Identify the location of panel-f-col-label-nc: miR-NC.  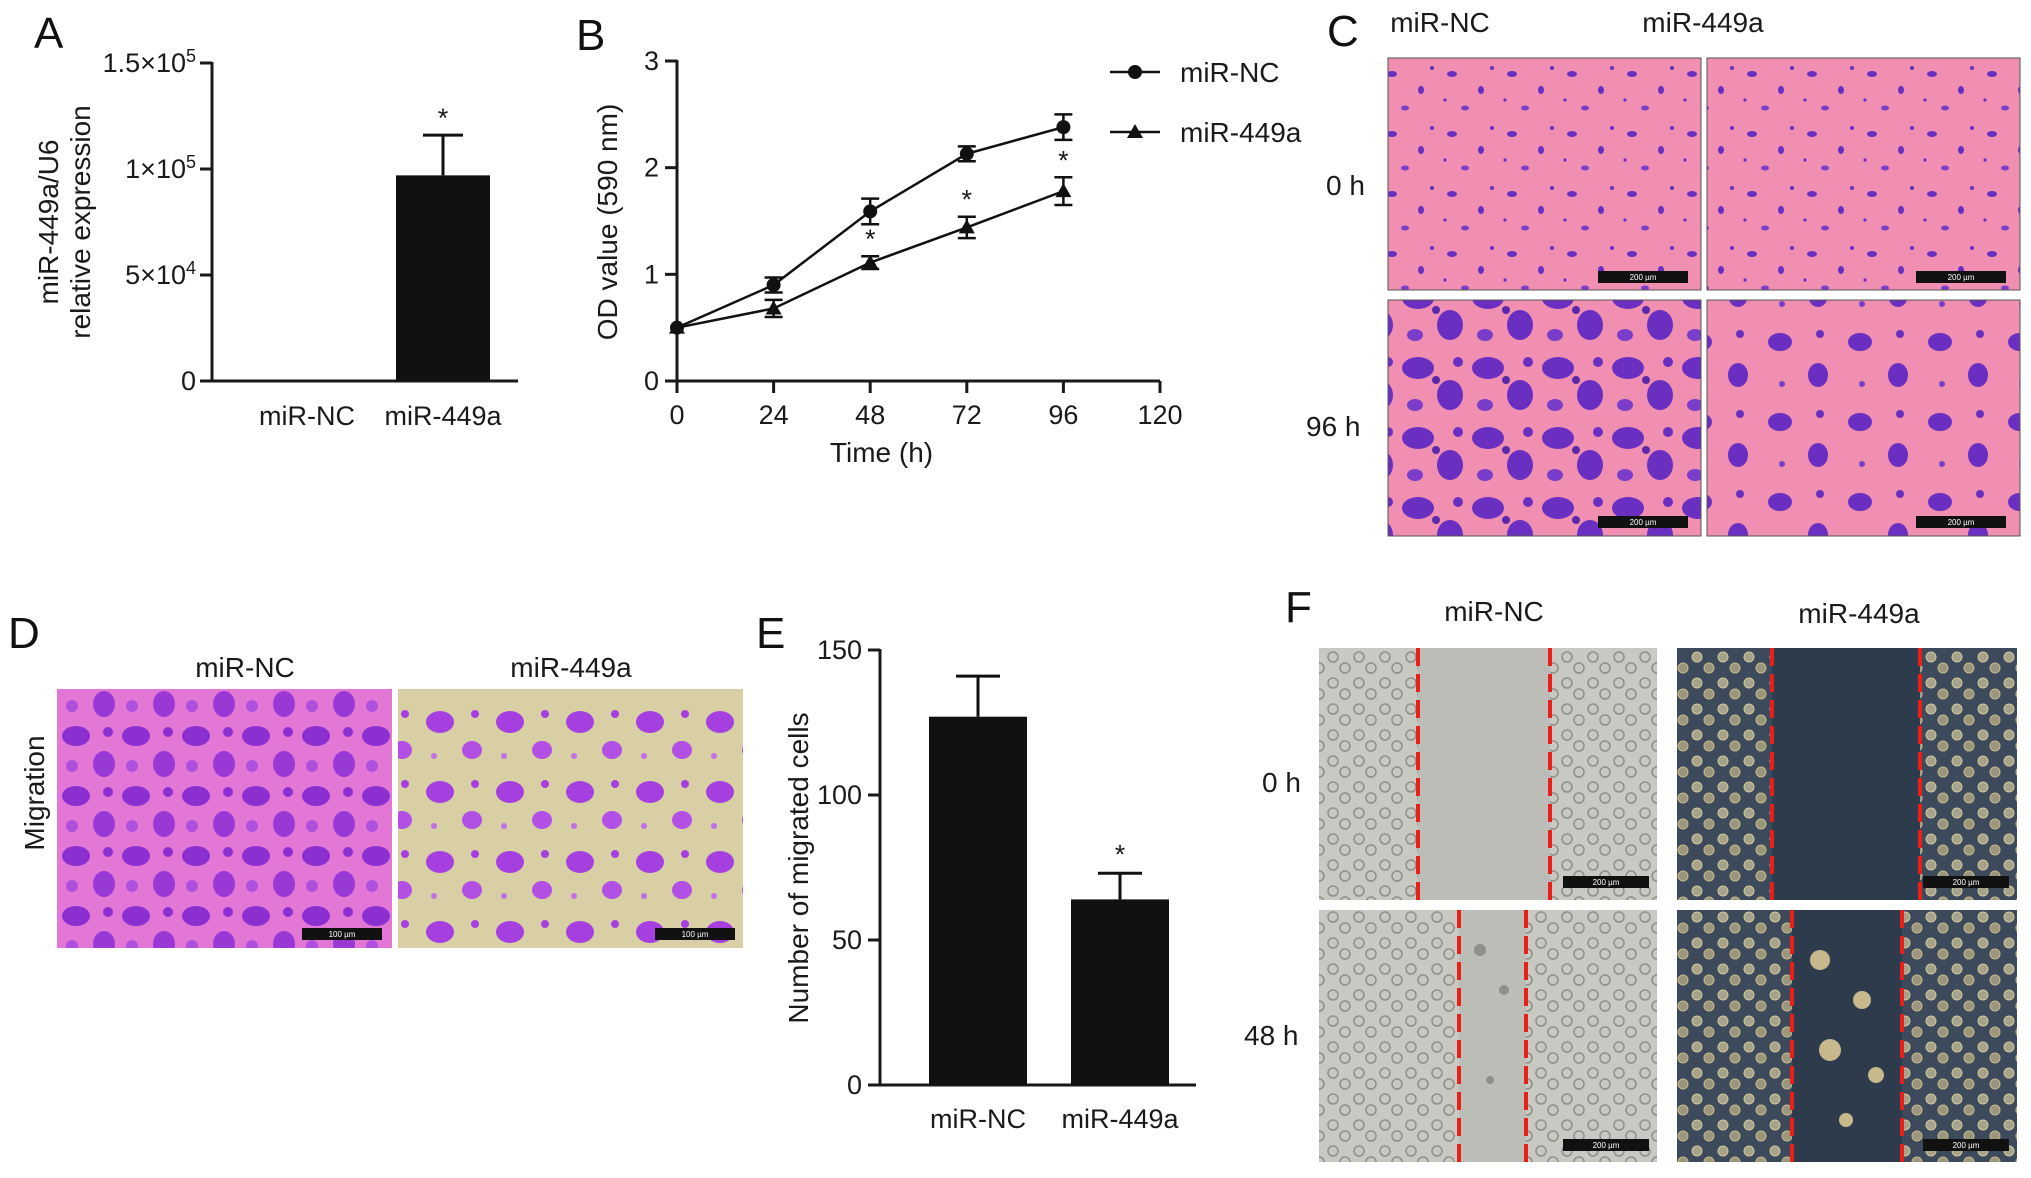
(1494, 611).